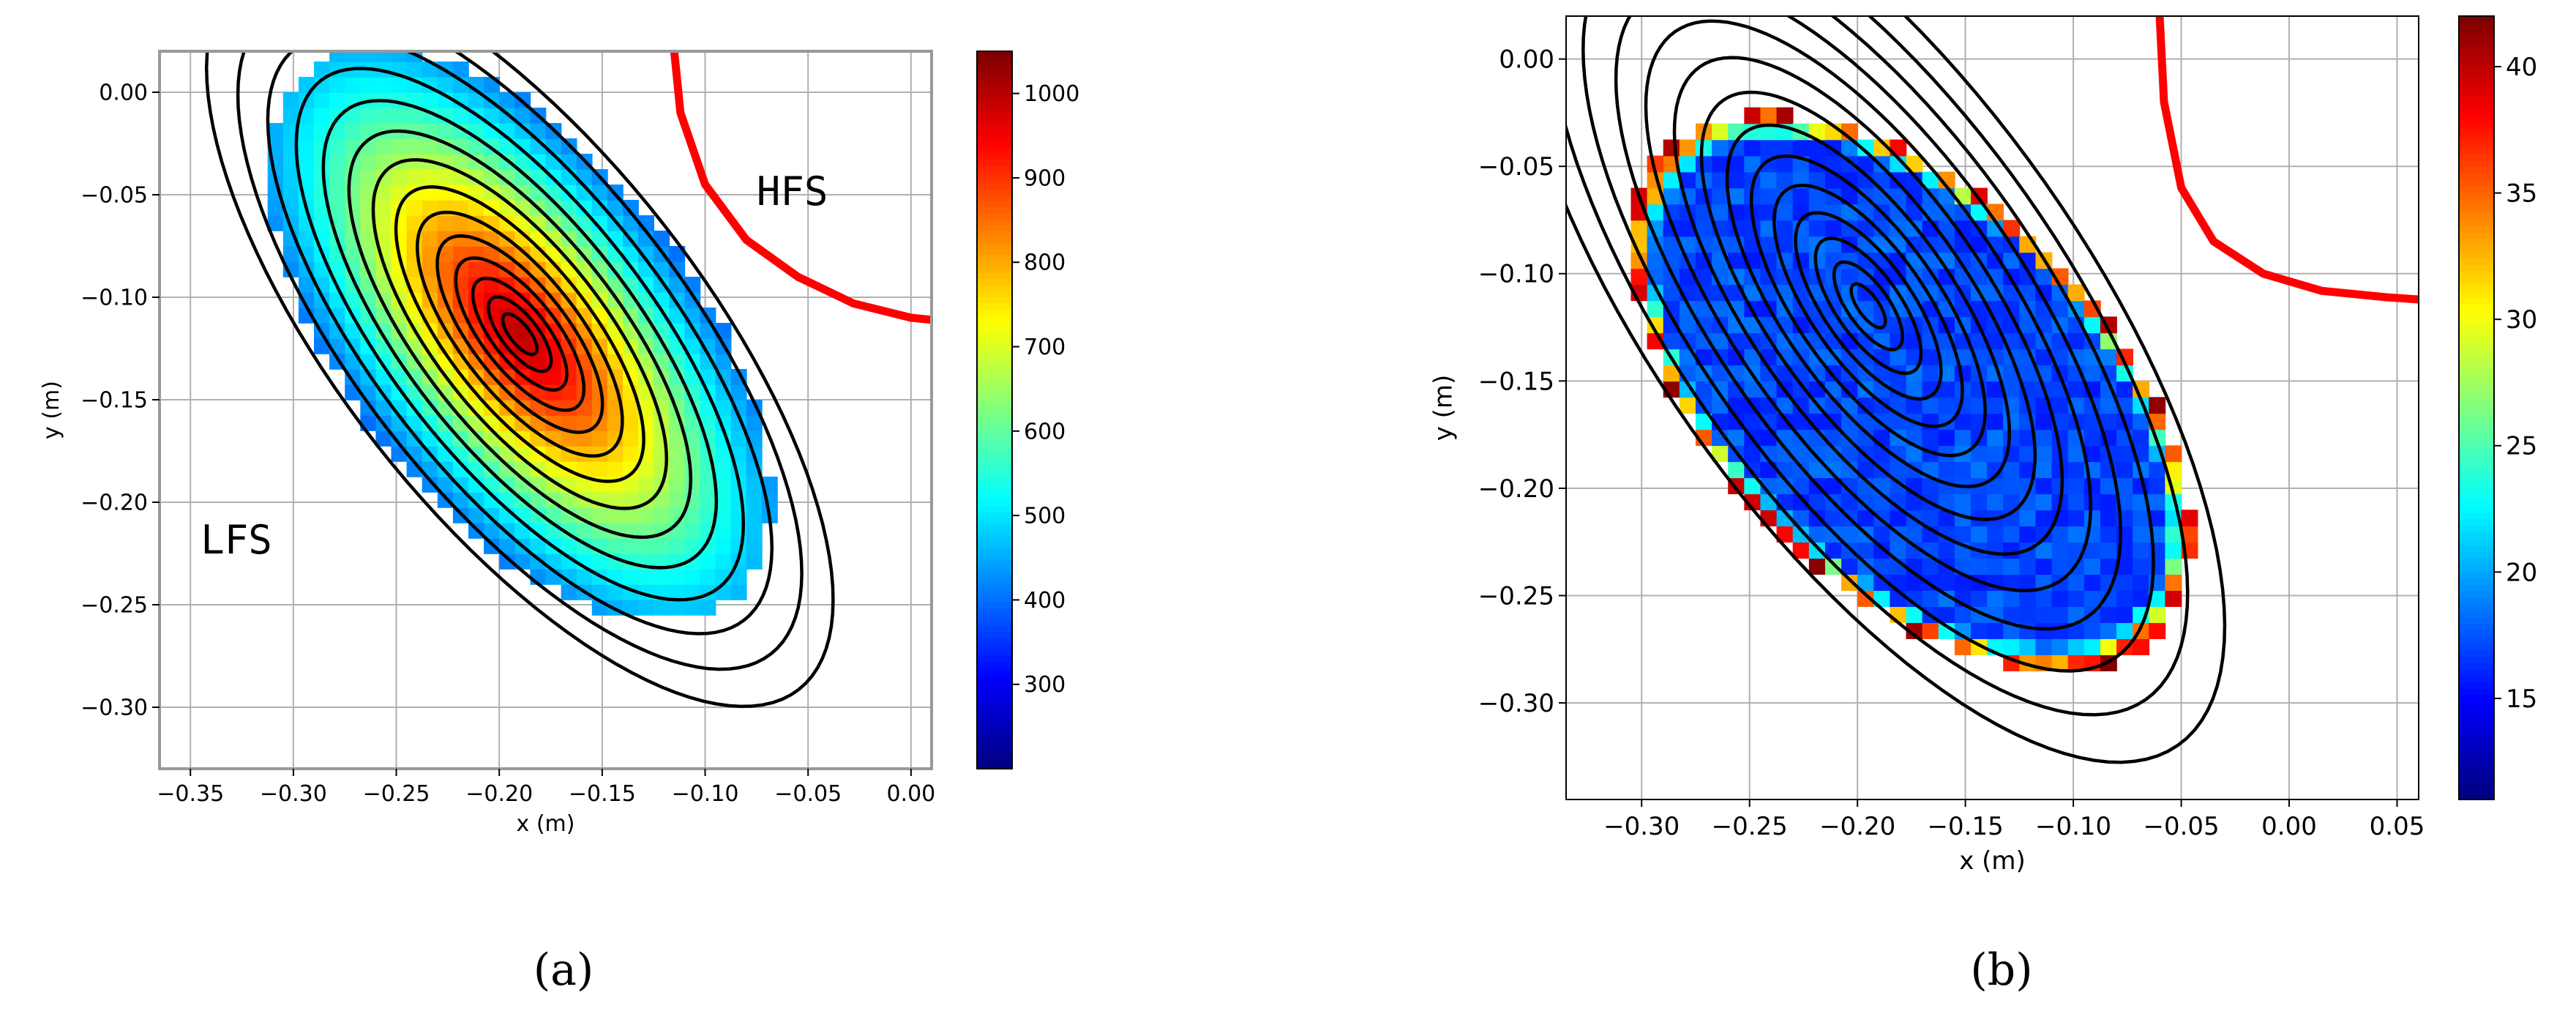  I want to click on colorbar-tick-label: 20, so click(2521, 572).